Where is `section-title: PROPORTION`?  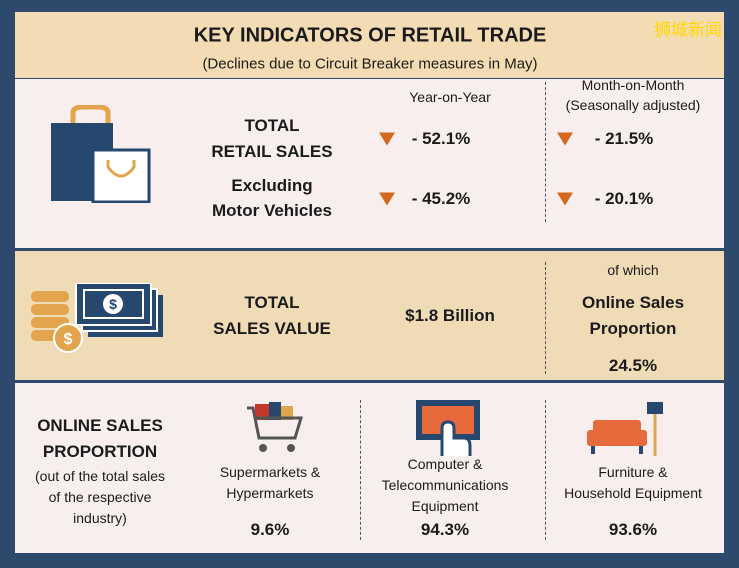 section-title: PROPORTION is located at coordinates (100, 451).